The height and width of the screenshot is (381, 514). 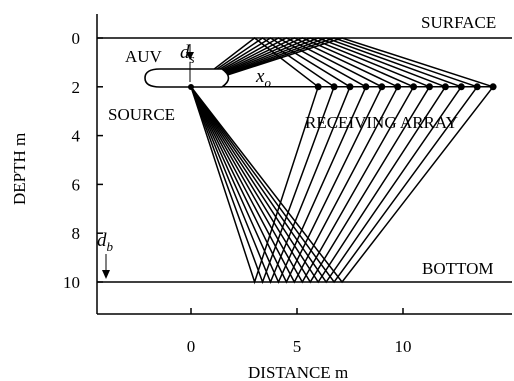 I want to click on xo-label: xo, so click(x=263, y=78).